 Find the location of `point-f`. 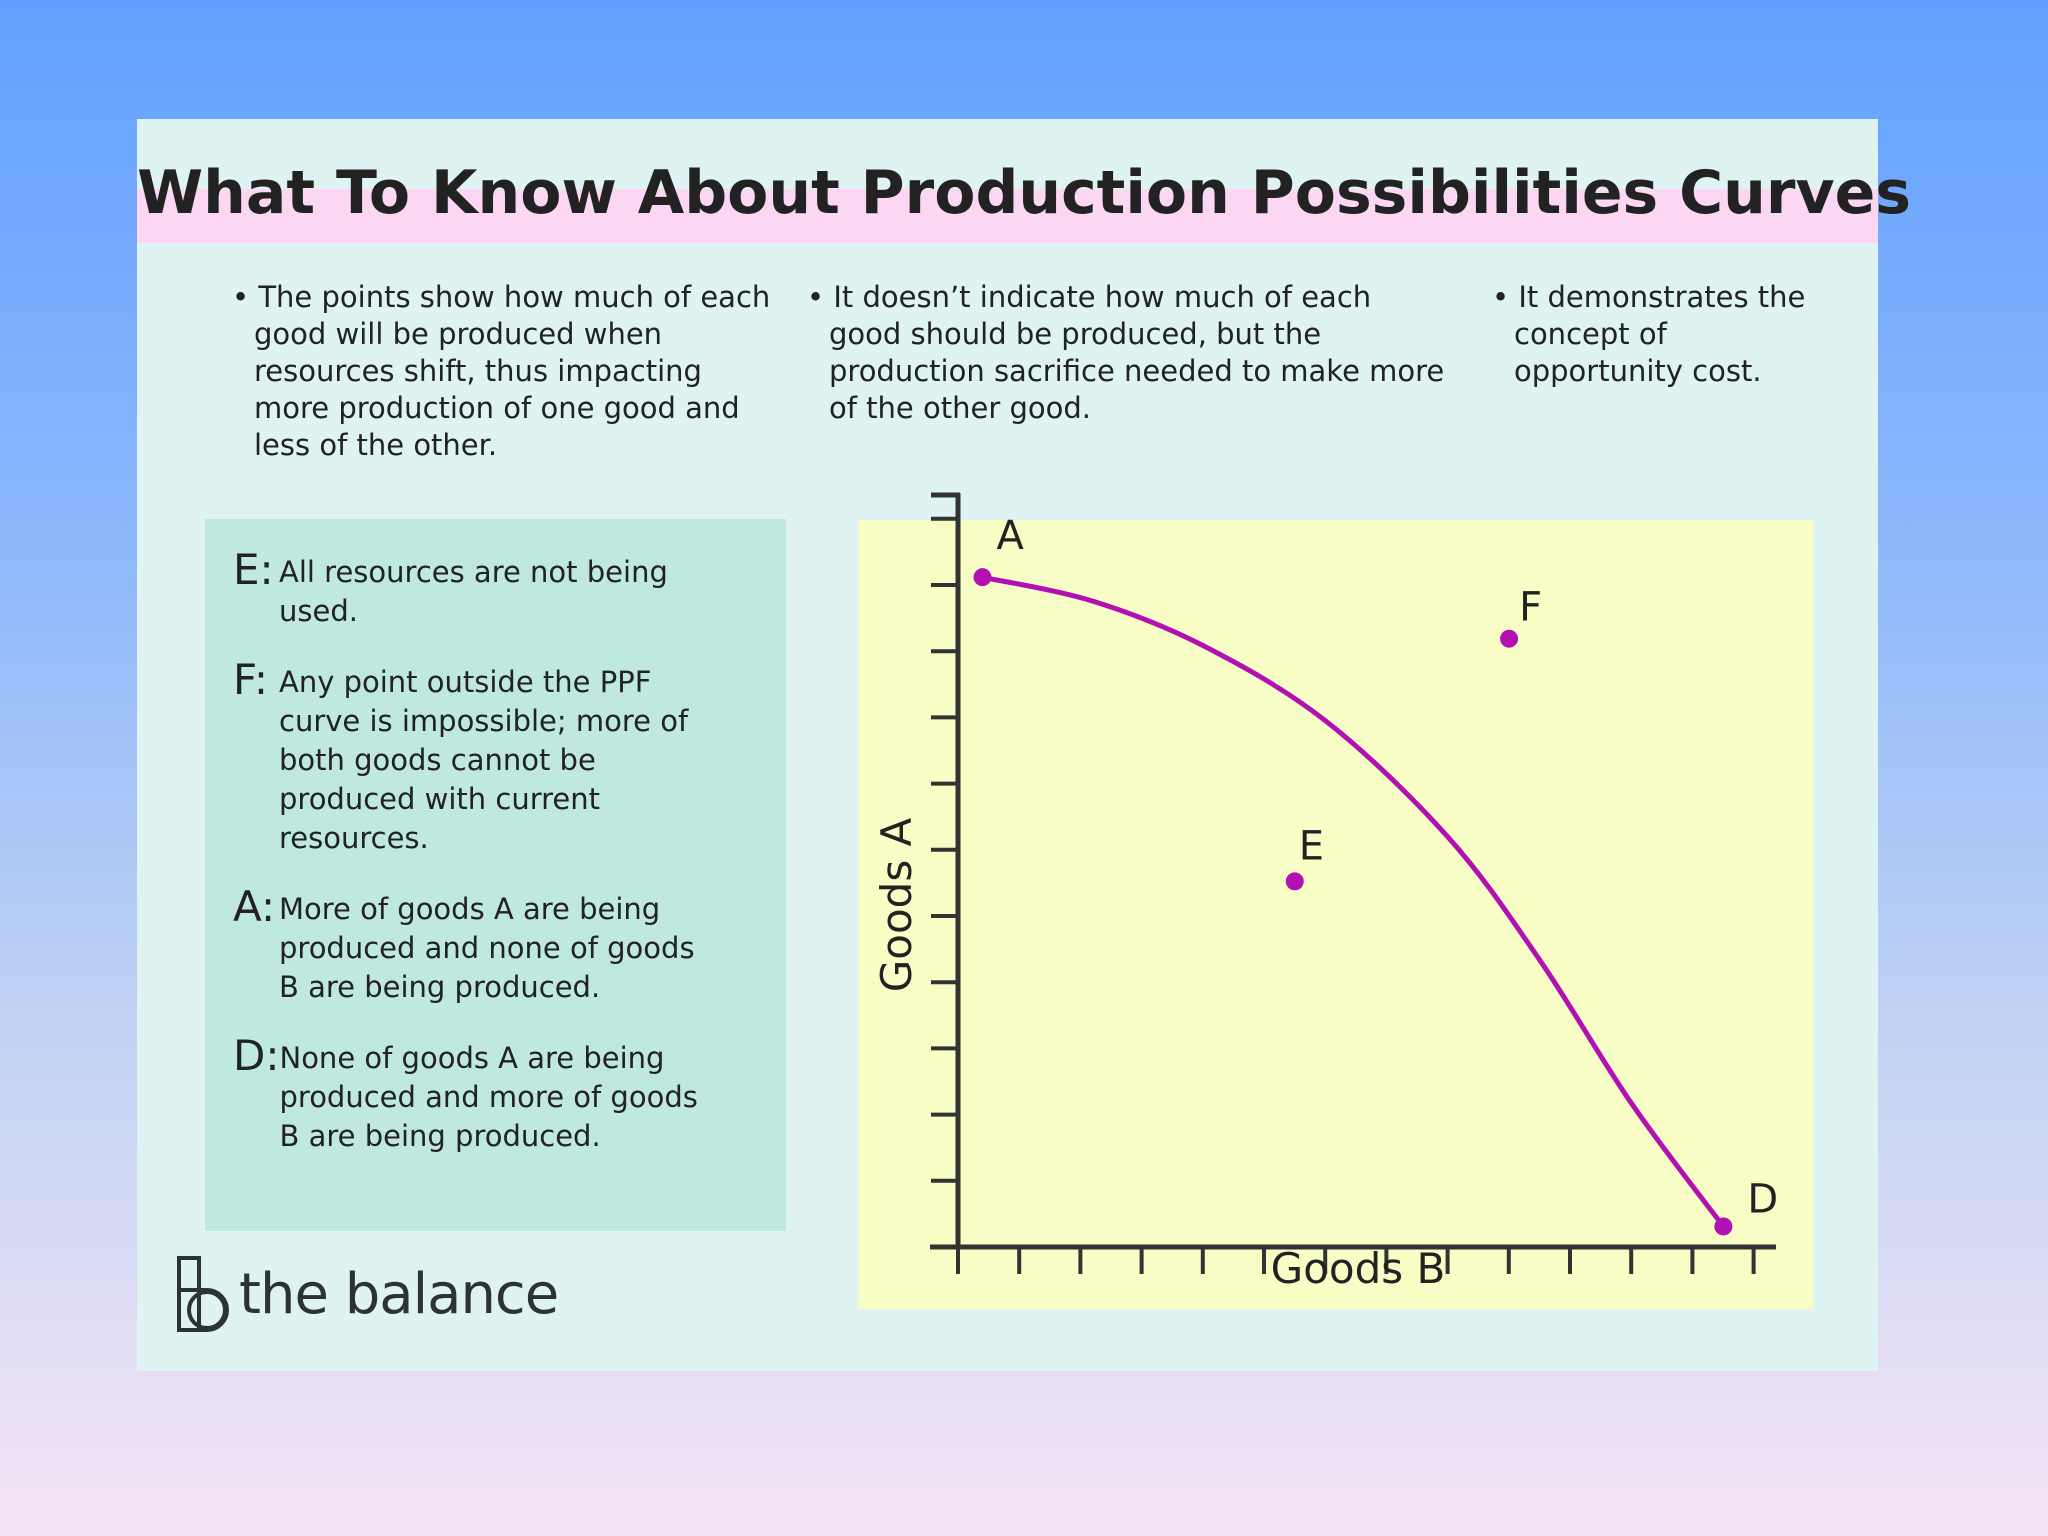

point-f is located at coordinates (1509, 638).